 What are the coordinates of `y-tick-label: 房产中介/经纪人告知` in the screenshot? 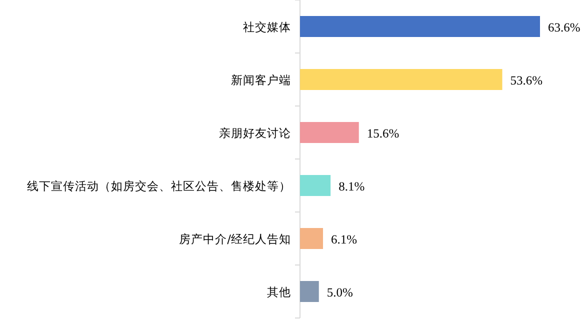 It's located at (235, 239).